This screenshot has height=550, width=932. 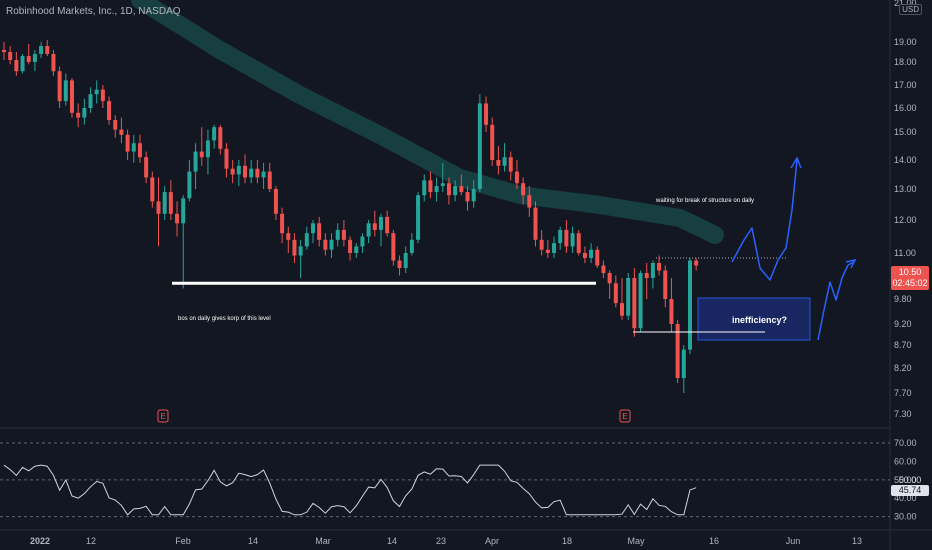 I want to click on last-price-tag: 10.50 02:45:02, so click(x=910, y=278).